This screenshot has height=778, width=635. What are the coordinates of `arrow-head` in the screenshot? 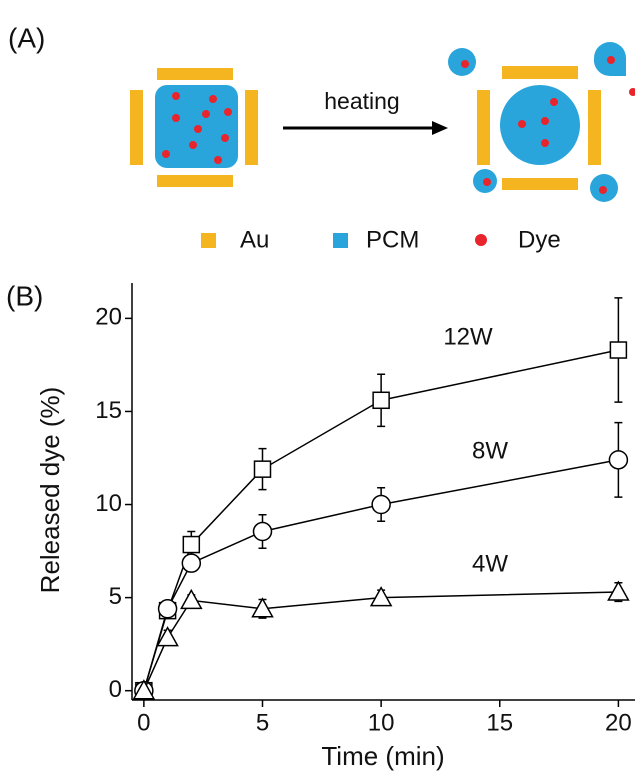 It's located at (440, 128).